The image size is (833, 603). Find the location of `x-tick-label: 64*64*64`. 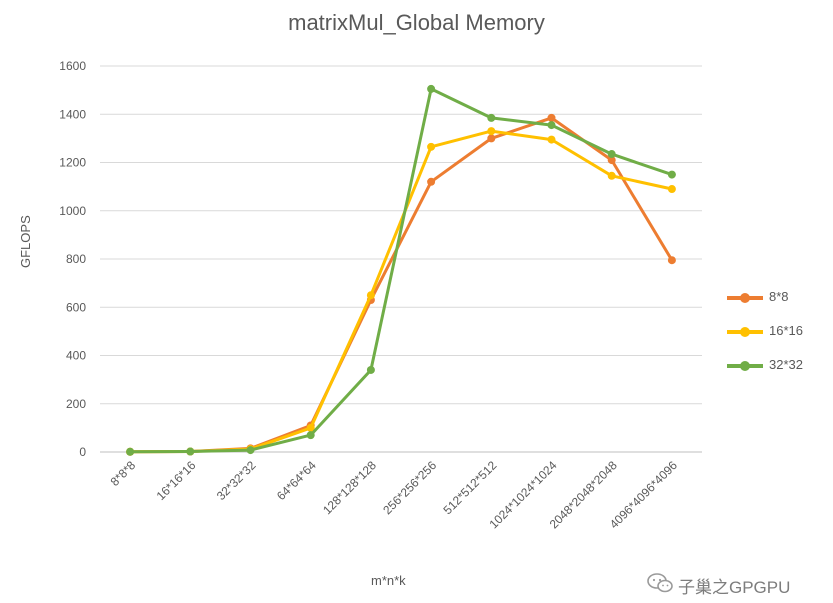

x-tick-label: 64*64*64 is located at coordinates (296, 480).